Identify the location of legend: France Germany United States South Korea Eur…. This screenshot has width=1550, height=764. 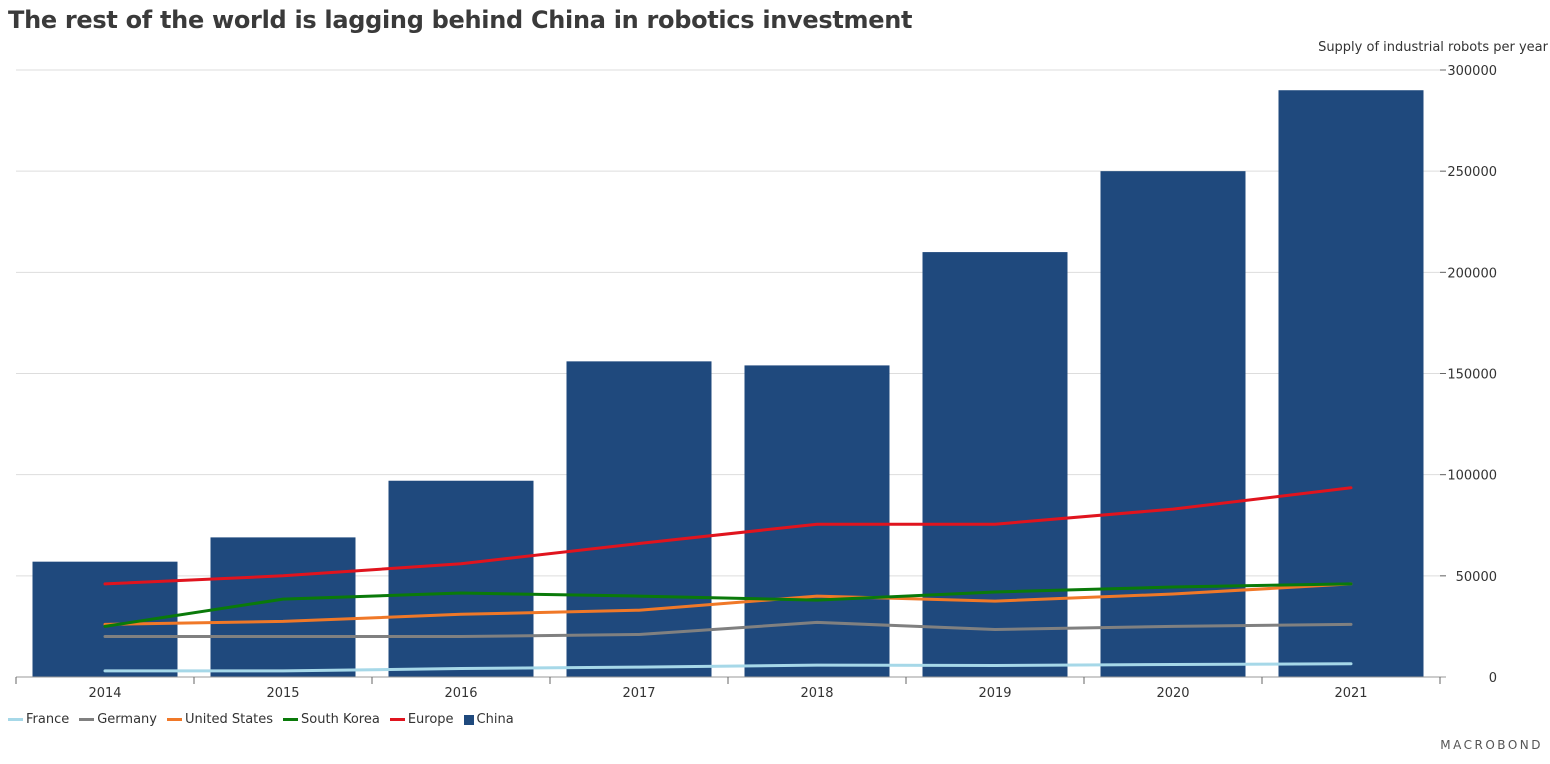
(261, 719).